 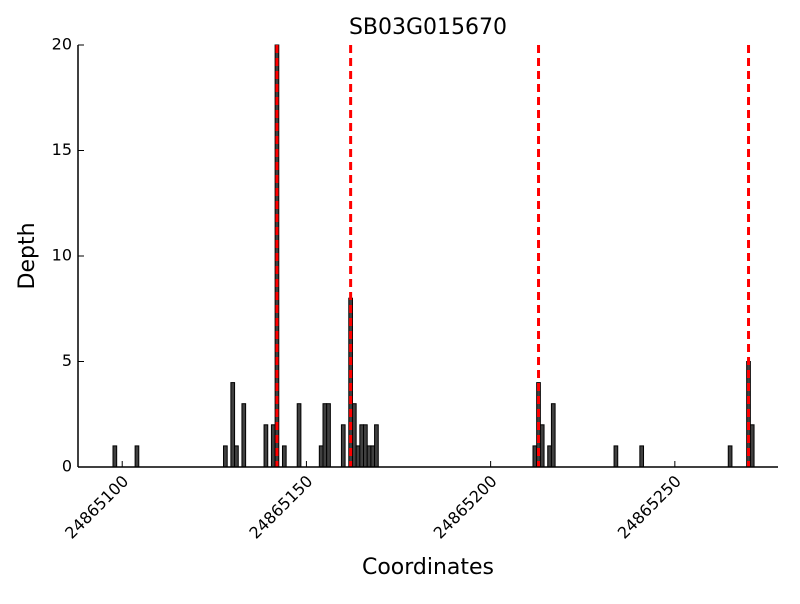 What do you see at coordinates (280, 507) in the screenshot?
I see `x-tick-label: 24865150` at bounding box center [280, 507].